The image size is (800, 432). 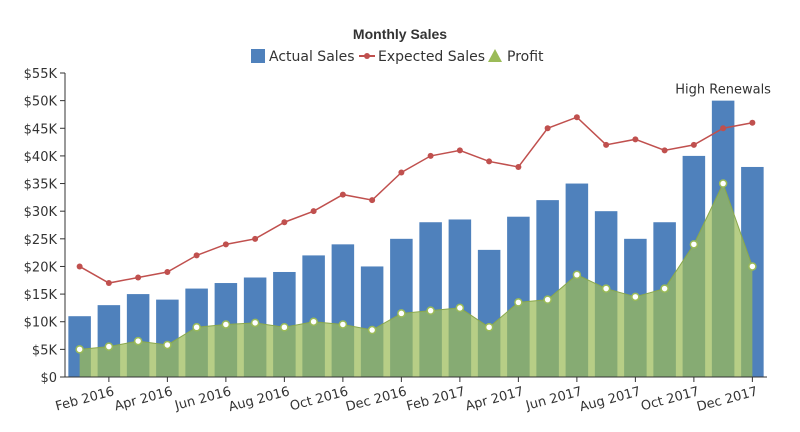 I want to click on annotation-label: High Renewals, so click(x=723, y=90).